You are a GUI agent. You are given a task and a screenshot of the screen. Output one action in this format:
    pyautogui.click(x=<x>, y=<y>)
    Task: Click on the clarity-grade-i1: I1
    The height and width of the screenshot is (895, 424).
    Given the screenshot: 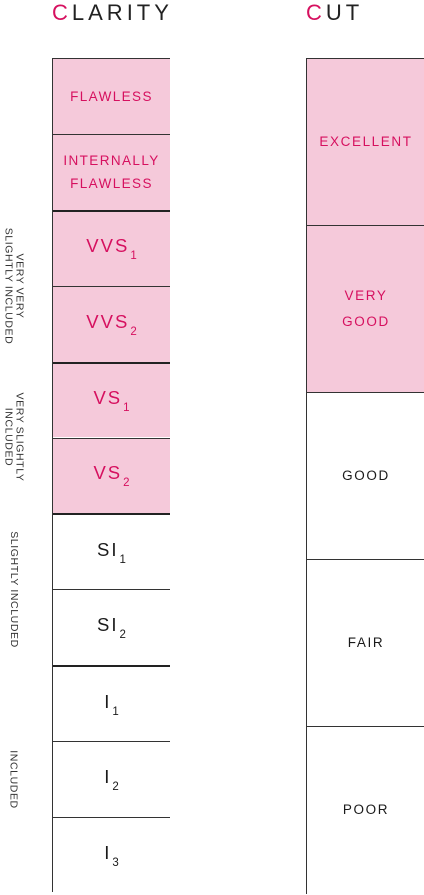 What is the action you would take?
    pyautogui.click(x=111, y=703)
    